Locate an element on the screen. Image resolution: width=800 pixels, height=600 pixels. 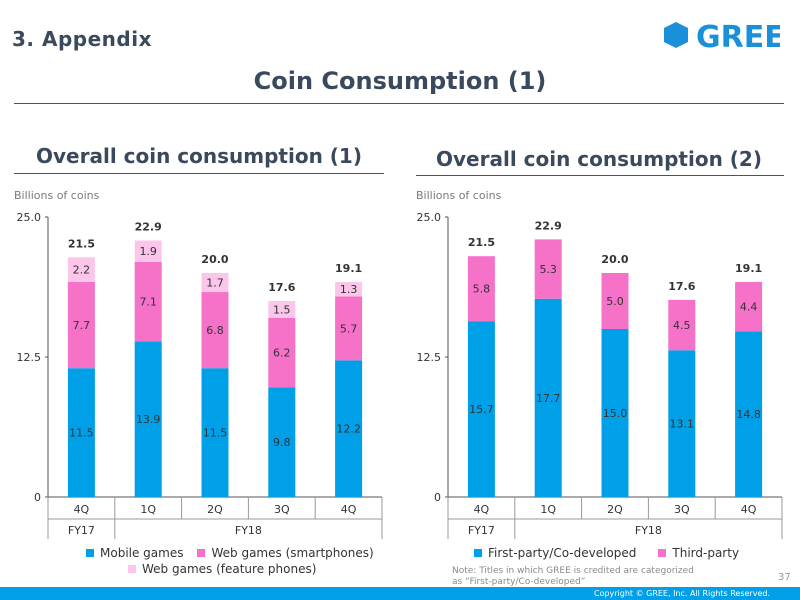
chart2-group-label: FY18 is located at coordinates (648, 530).